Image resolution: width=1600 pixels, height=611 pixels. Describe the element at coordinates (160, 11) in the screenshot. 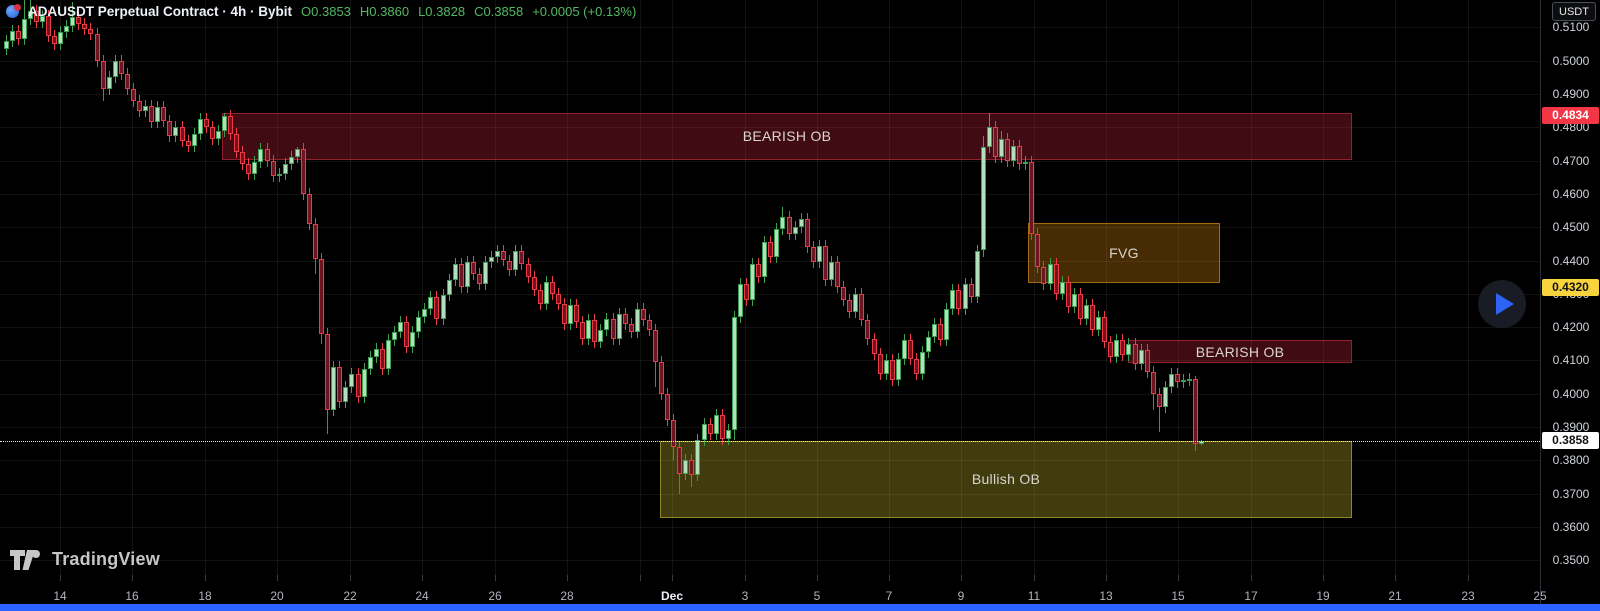

I see `symbol-title: ADAUSDT Perpetual Contract · 4h · Bybit` at that location.